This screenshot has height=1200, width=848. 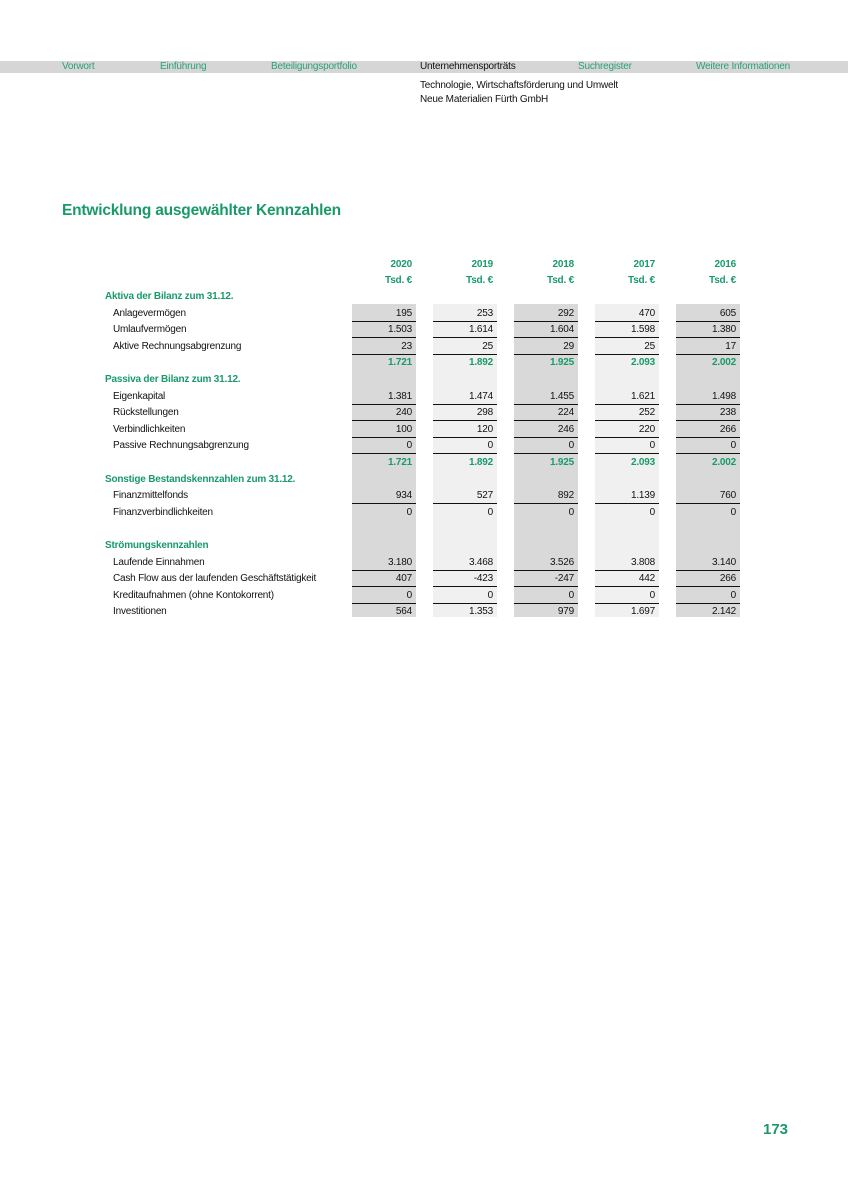 What do you see at coordinates (181, 446) in the screenshot?
I see `row-label: Passive Rechnungsabgrenzung` at bounding box center [181, 446].